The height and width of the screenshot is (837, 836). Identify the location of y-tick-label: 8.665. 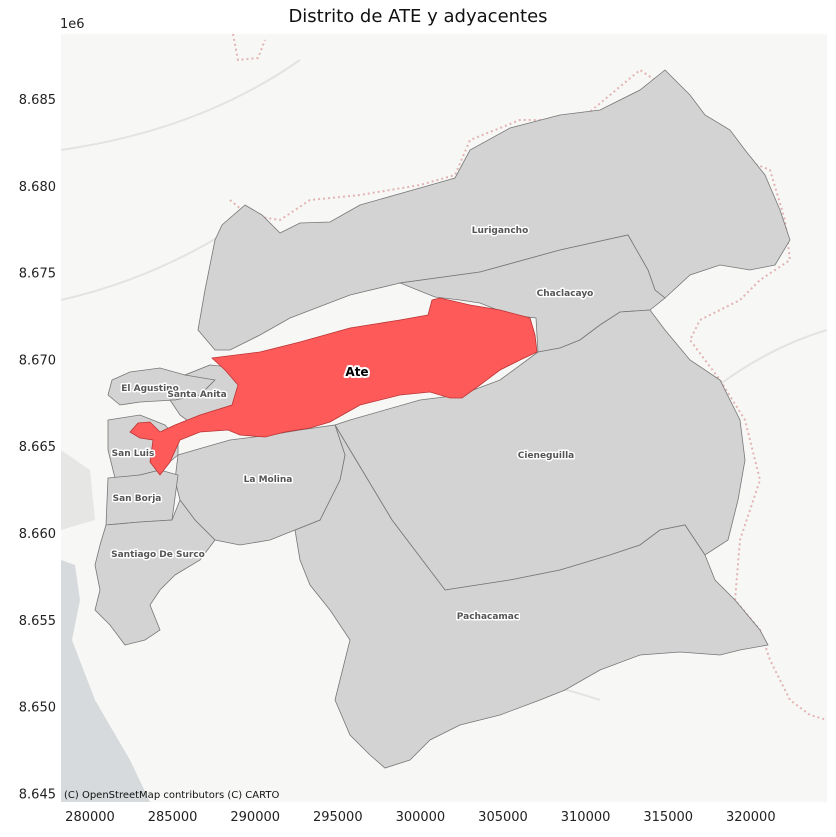
(37, 447).